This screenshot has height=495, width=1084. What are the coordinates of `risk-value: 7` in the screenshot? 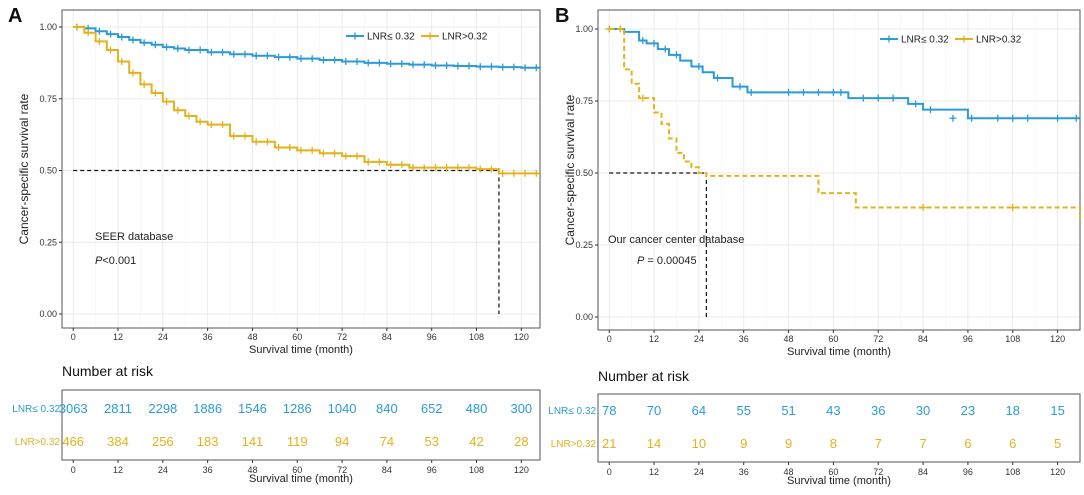 It's located at (922, 443).